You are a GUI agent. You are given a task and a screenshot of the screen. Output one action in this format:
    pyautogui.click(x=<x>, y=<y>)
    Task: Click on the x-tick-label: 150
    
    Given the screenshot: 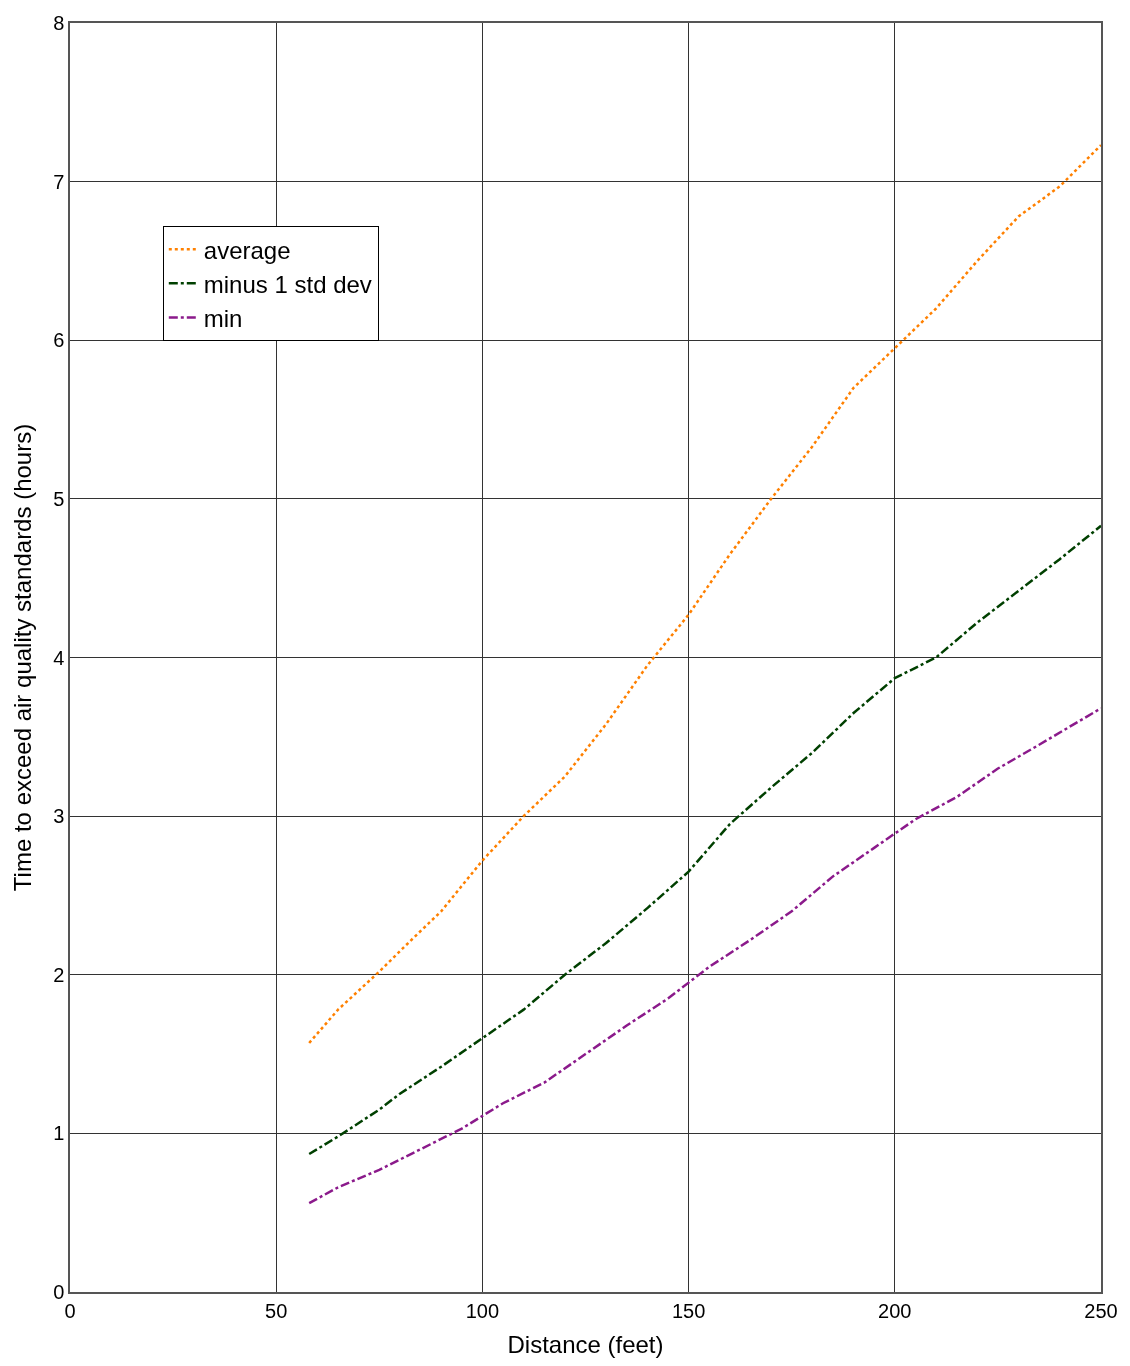 What is the action you would take?
    pyautogui.click(x=688, y=1310)
    